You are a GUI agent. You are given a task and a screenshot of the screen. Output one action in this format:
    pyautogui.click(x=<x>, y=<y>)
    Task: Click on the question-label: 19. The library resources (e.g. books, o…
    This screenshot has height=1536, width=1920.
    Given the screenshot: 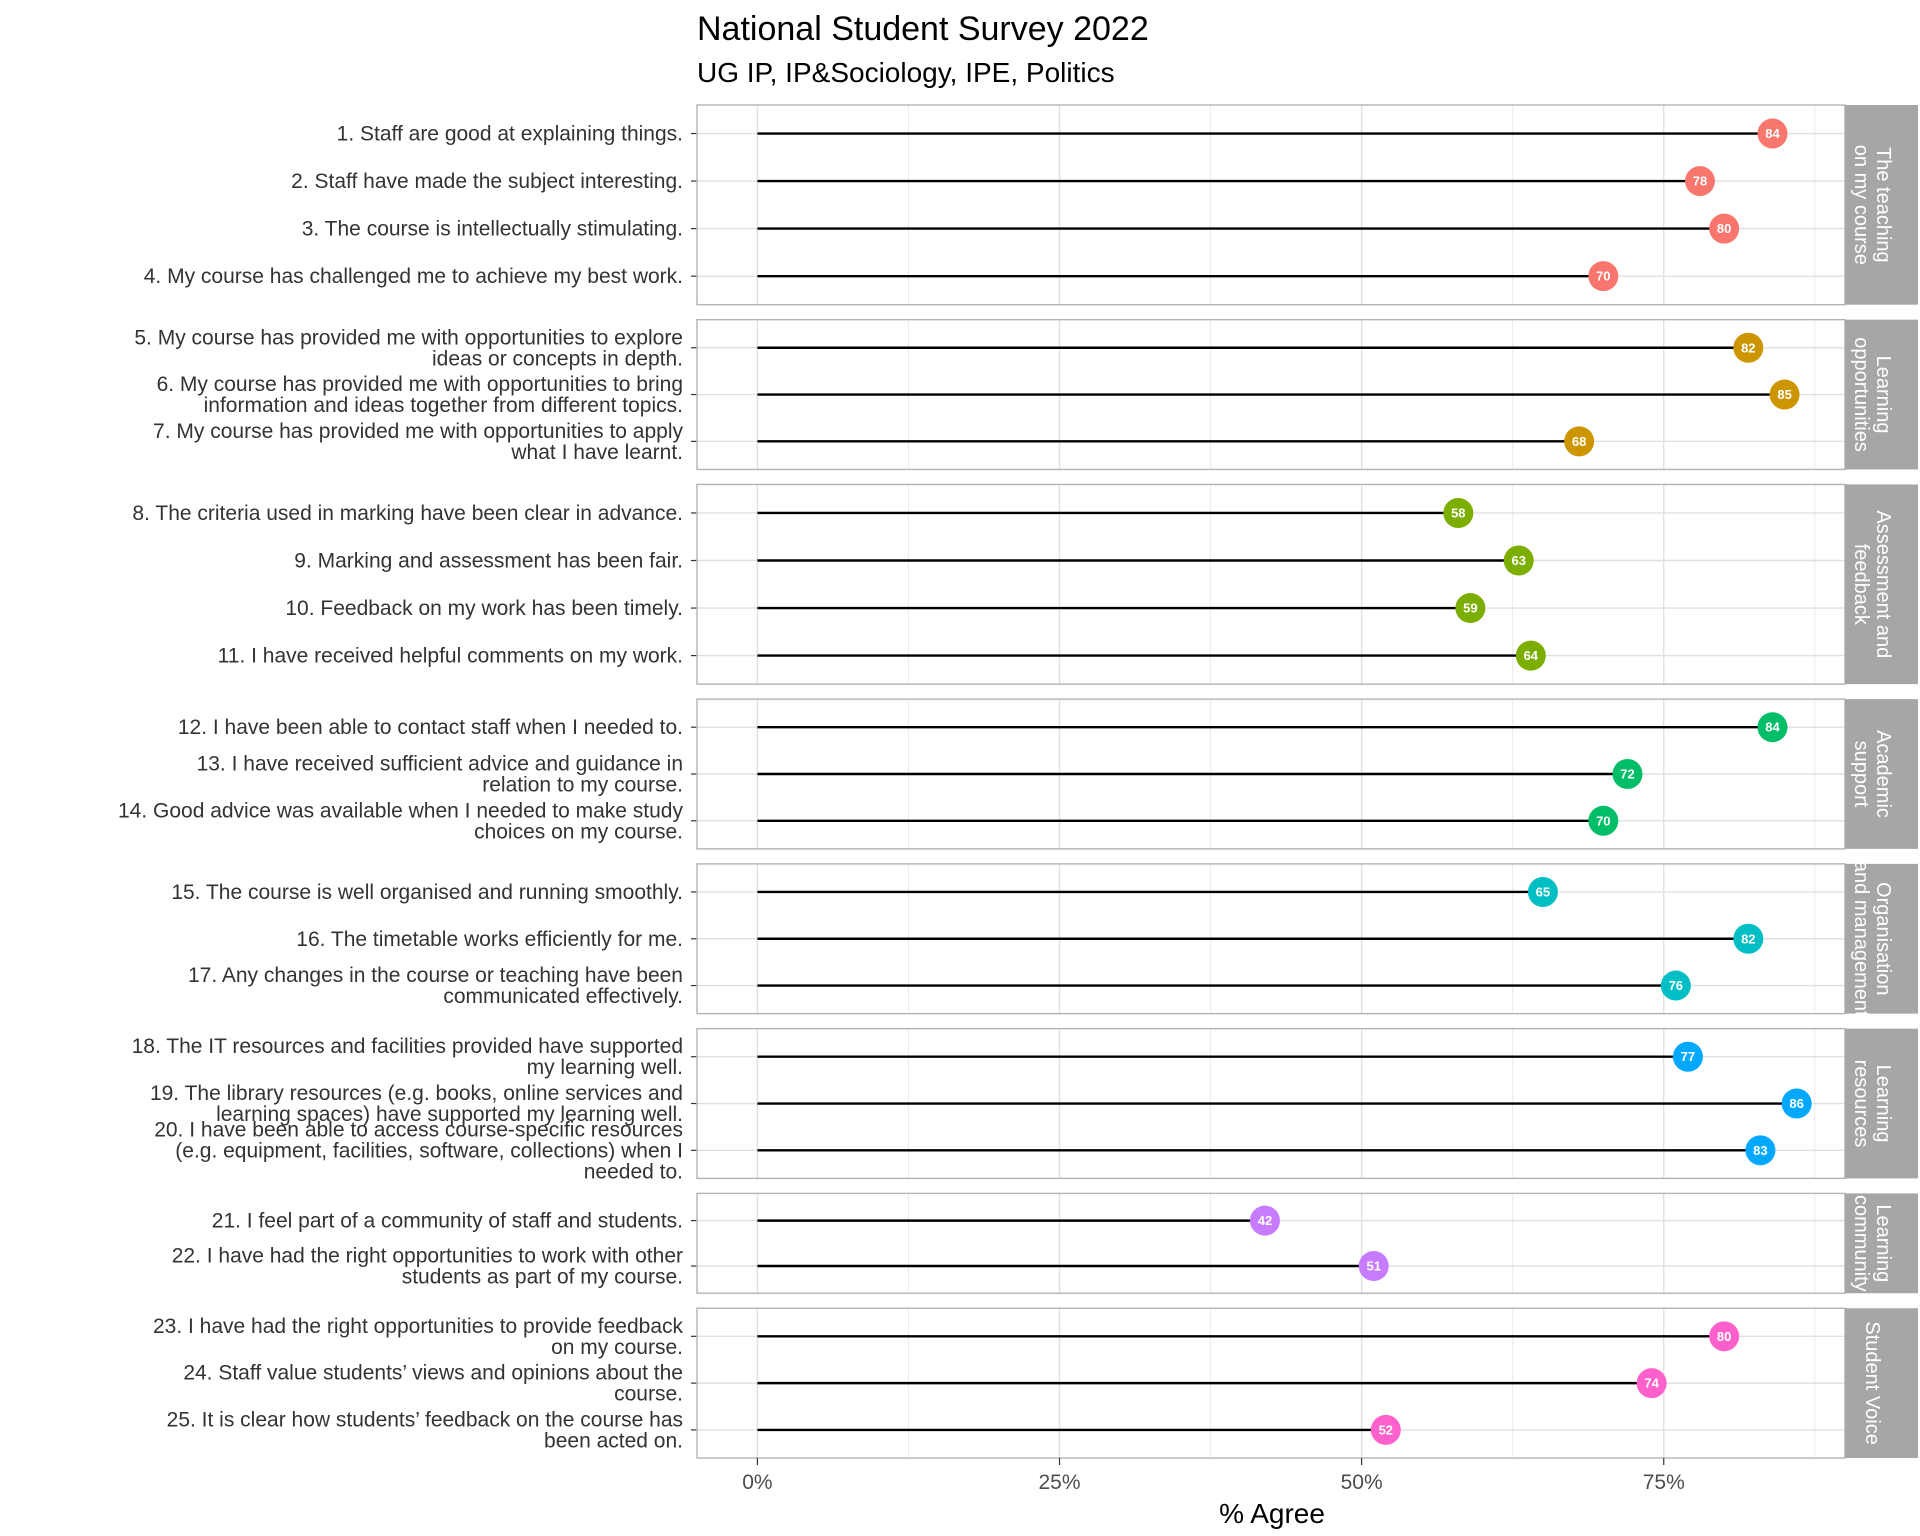 What is the action you would take?
    pyautogui.click(x=416, y=1104)
    